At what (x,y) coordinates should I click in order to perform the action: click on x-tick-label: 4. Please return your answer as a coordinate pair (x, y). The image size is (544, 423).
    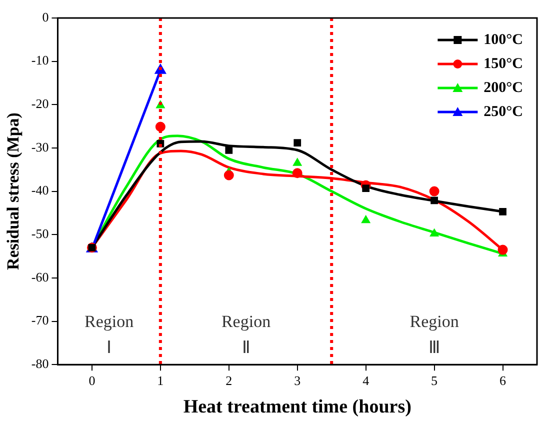
    Looking at the image, I should click on (366, 380).